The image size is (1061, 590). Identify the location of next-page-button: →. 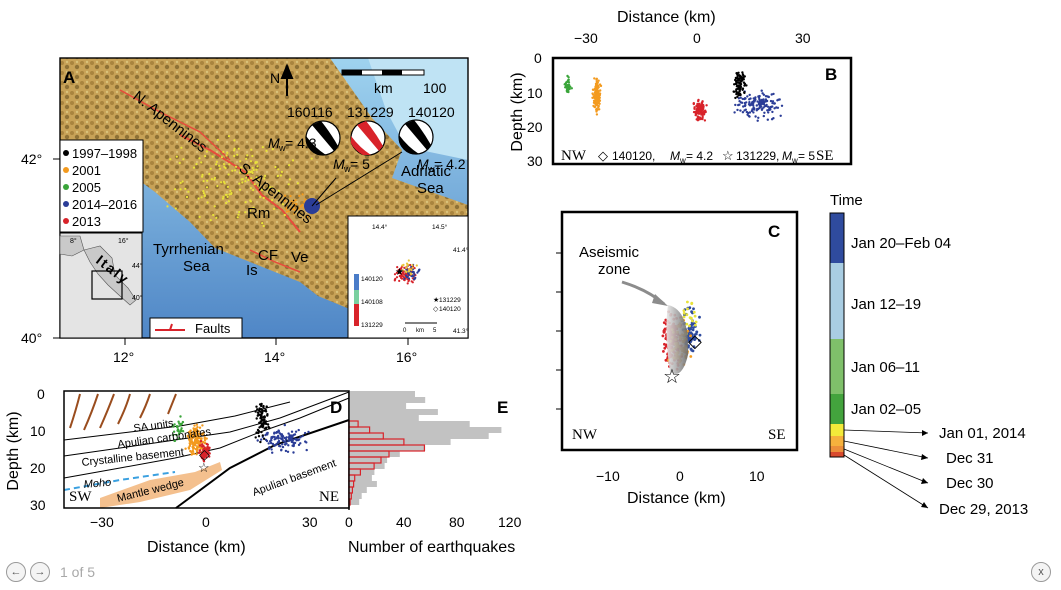
(40, 572).